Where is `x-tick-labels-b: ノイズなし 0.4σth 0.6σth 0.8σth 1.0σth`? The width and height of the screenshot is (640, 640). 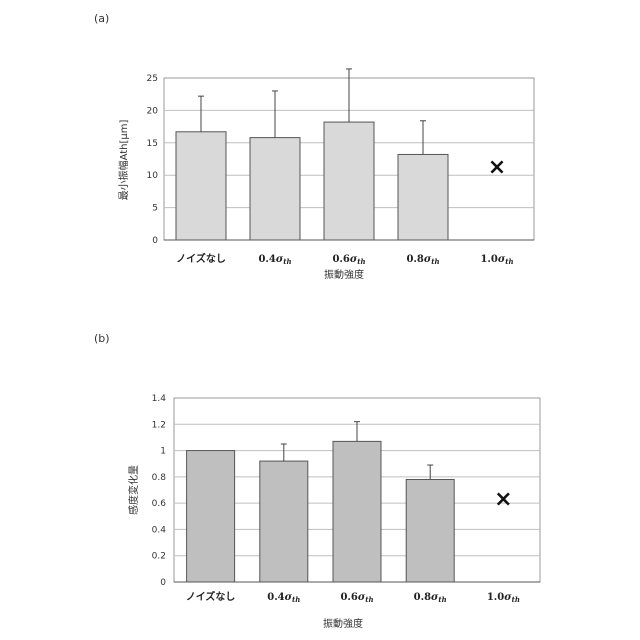 x-tick-labels-b: ノイズなし 0.4σth 0.6σth 0.8σth 1.0σth is located at coordinates (353, 597).